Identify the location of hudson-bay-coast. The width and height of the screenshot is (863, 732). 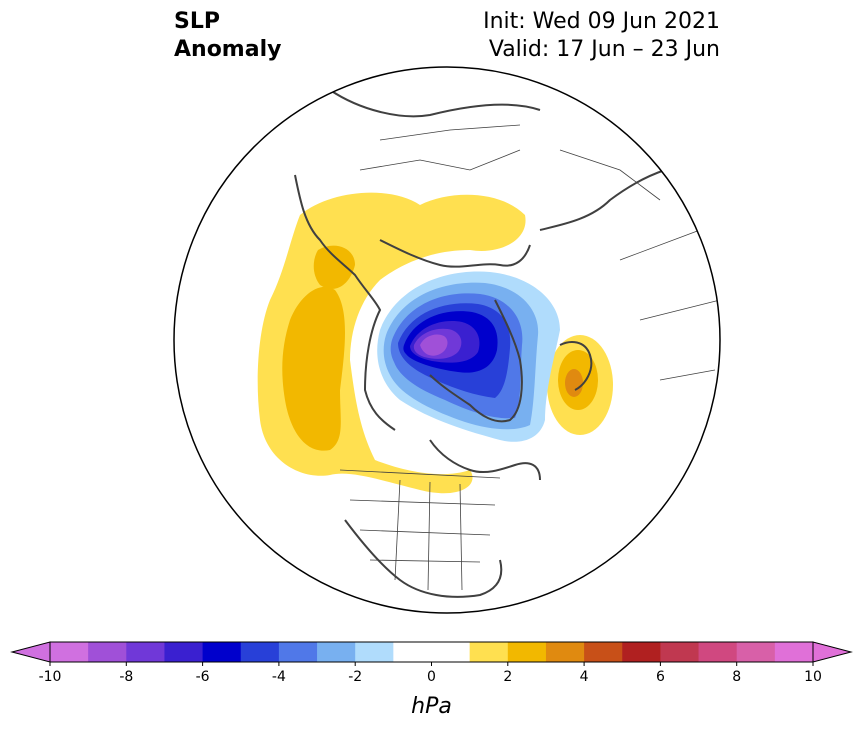
(485, 460).